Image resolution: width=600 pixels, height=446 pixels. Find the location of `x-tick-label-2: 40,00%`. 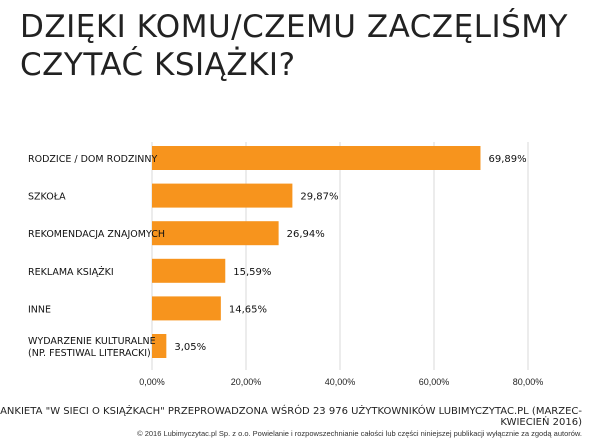

x-tick-label-2: 40,00% is located at coordinates (340, 382).